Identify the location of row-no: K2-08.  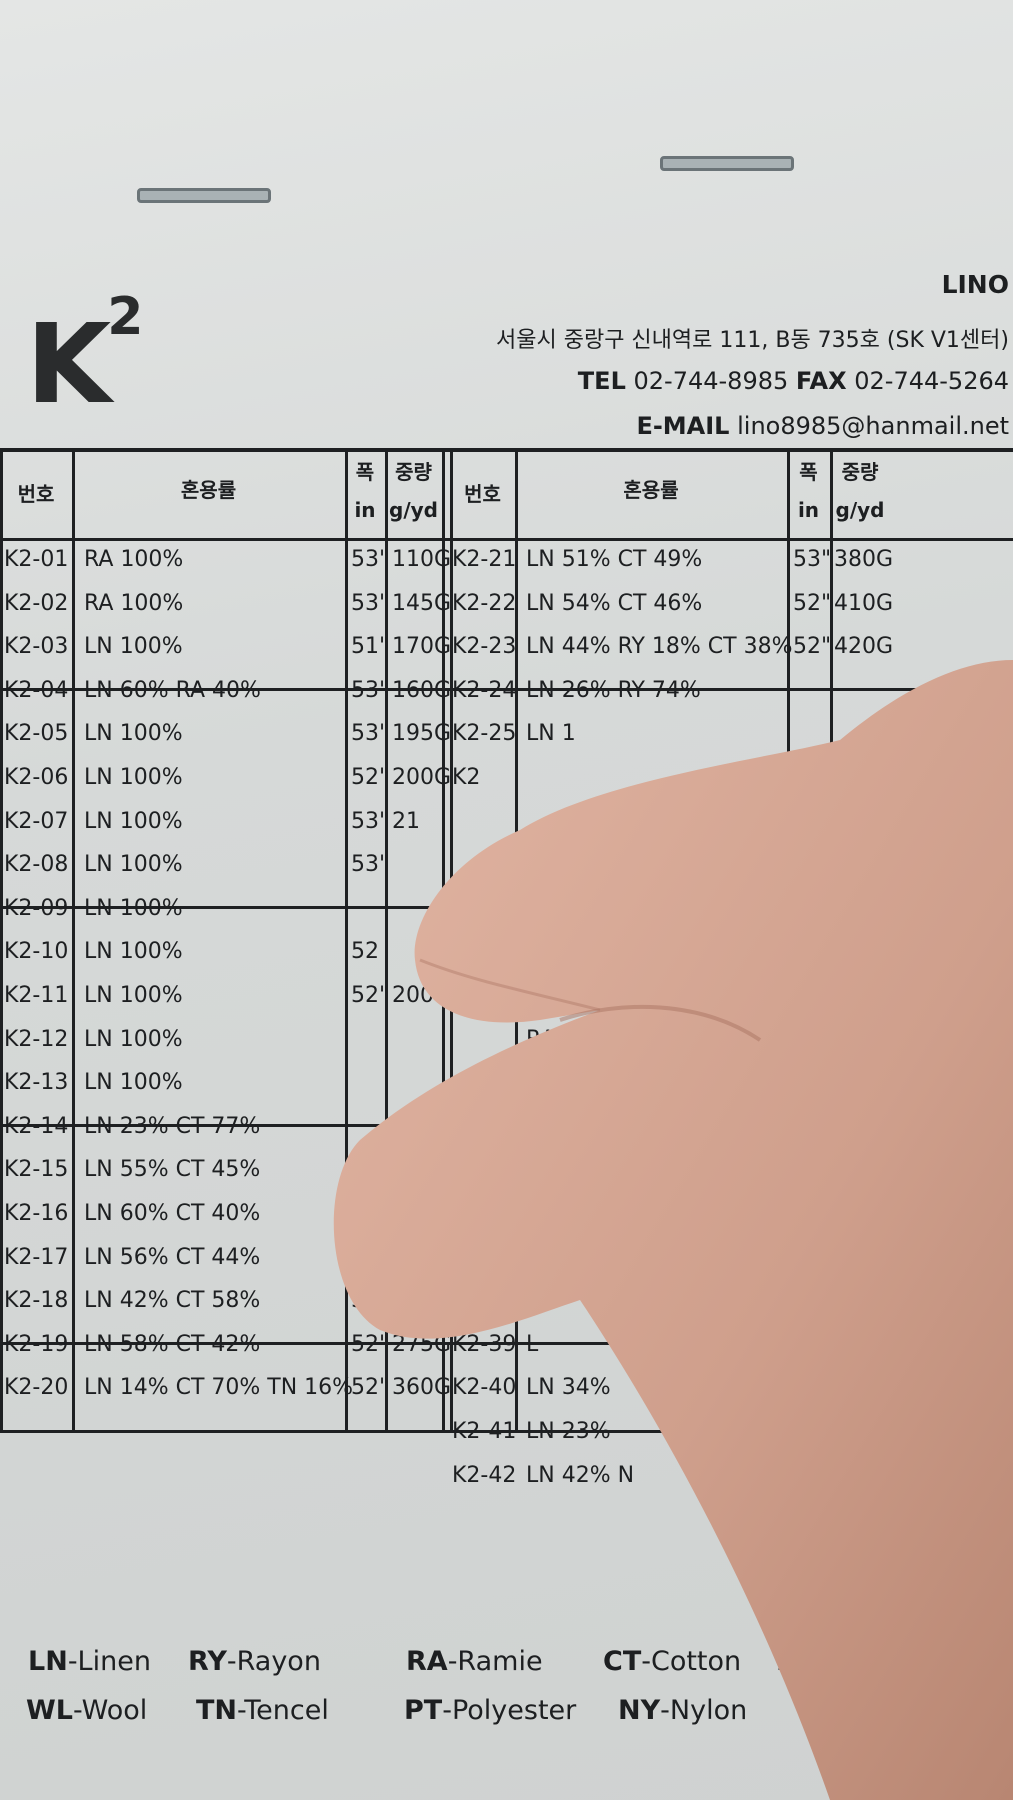
(36, 865).